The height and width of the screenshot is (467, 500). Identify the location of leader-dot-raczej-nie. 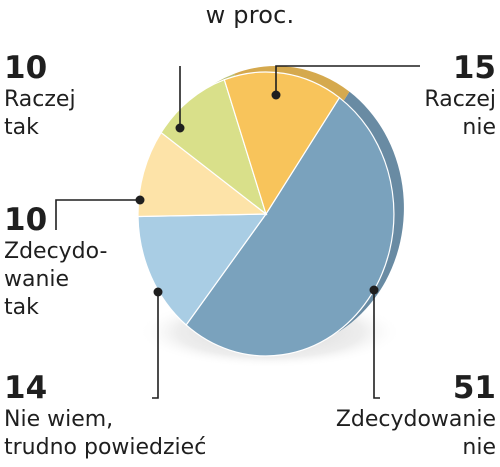
(276, 95).